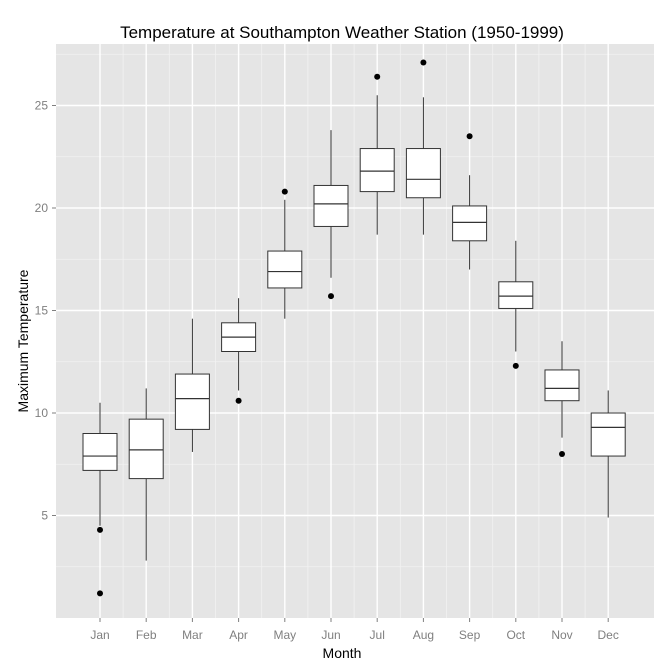  I want to click on x-tick-label: Apr, so click(238, 635).